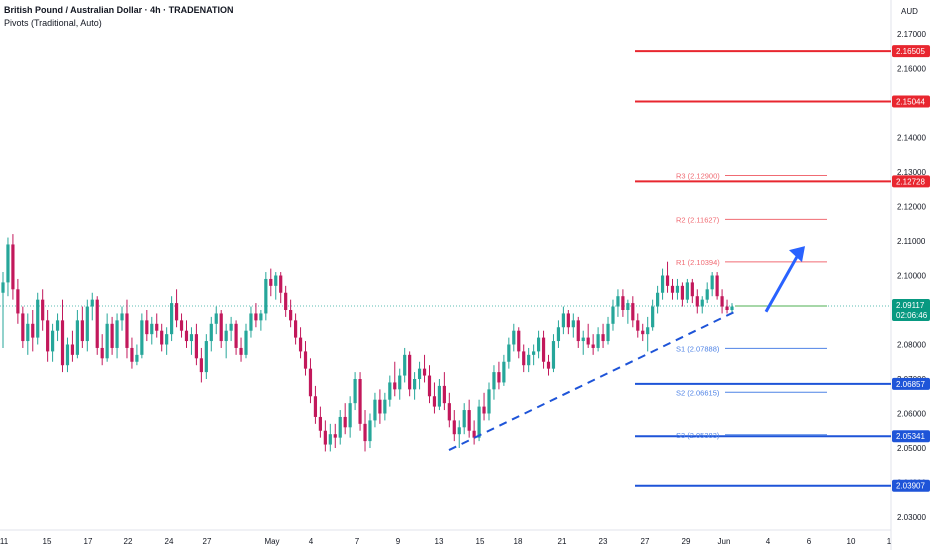 This screenshot has width=932, height=550. Describe the element at coordinates (782, 282) in the screenshot. I see `forecast-arrow-shaft` at that location.